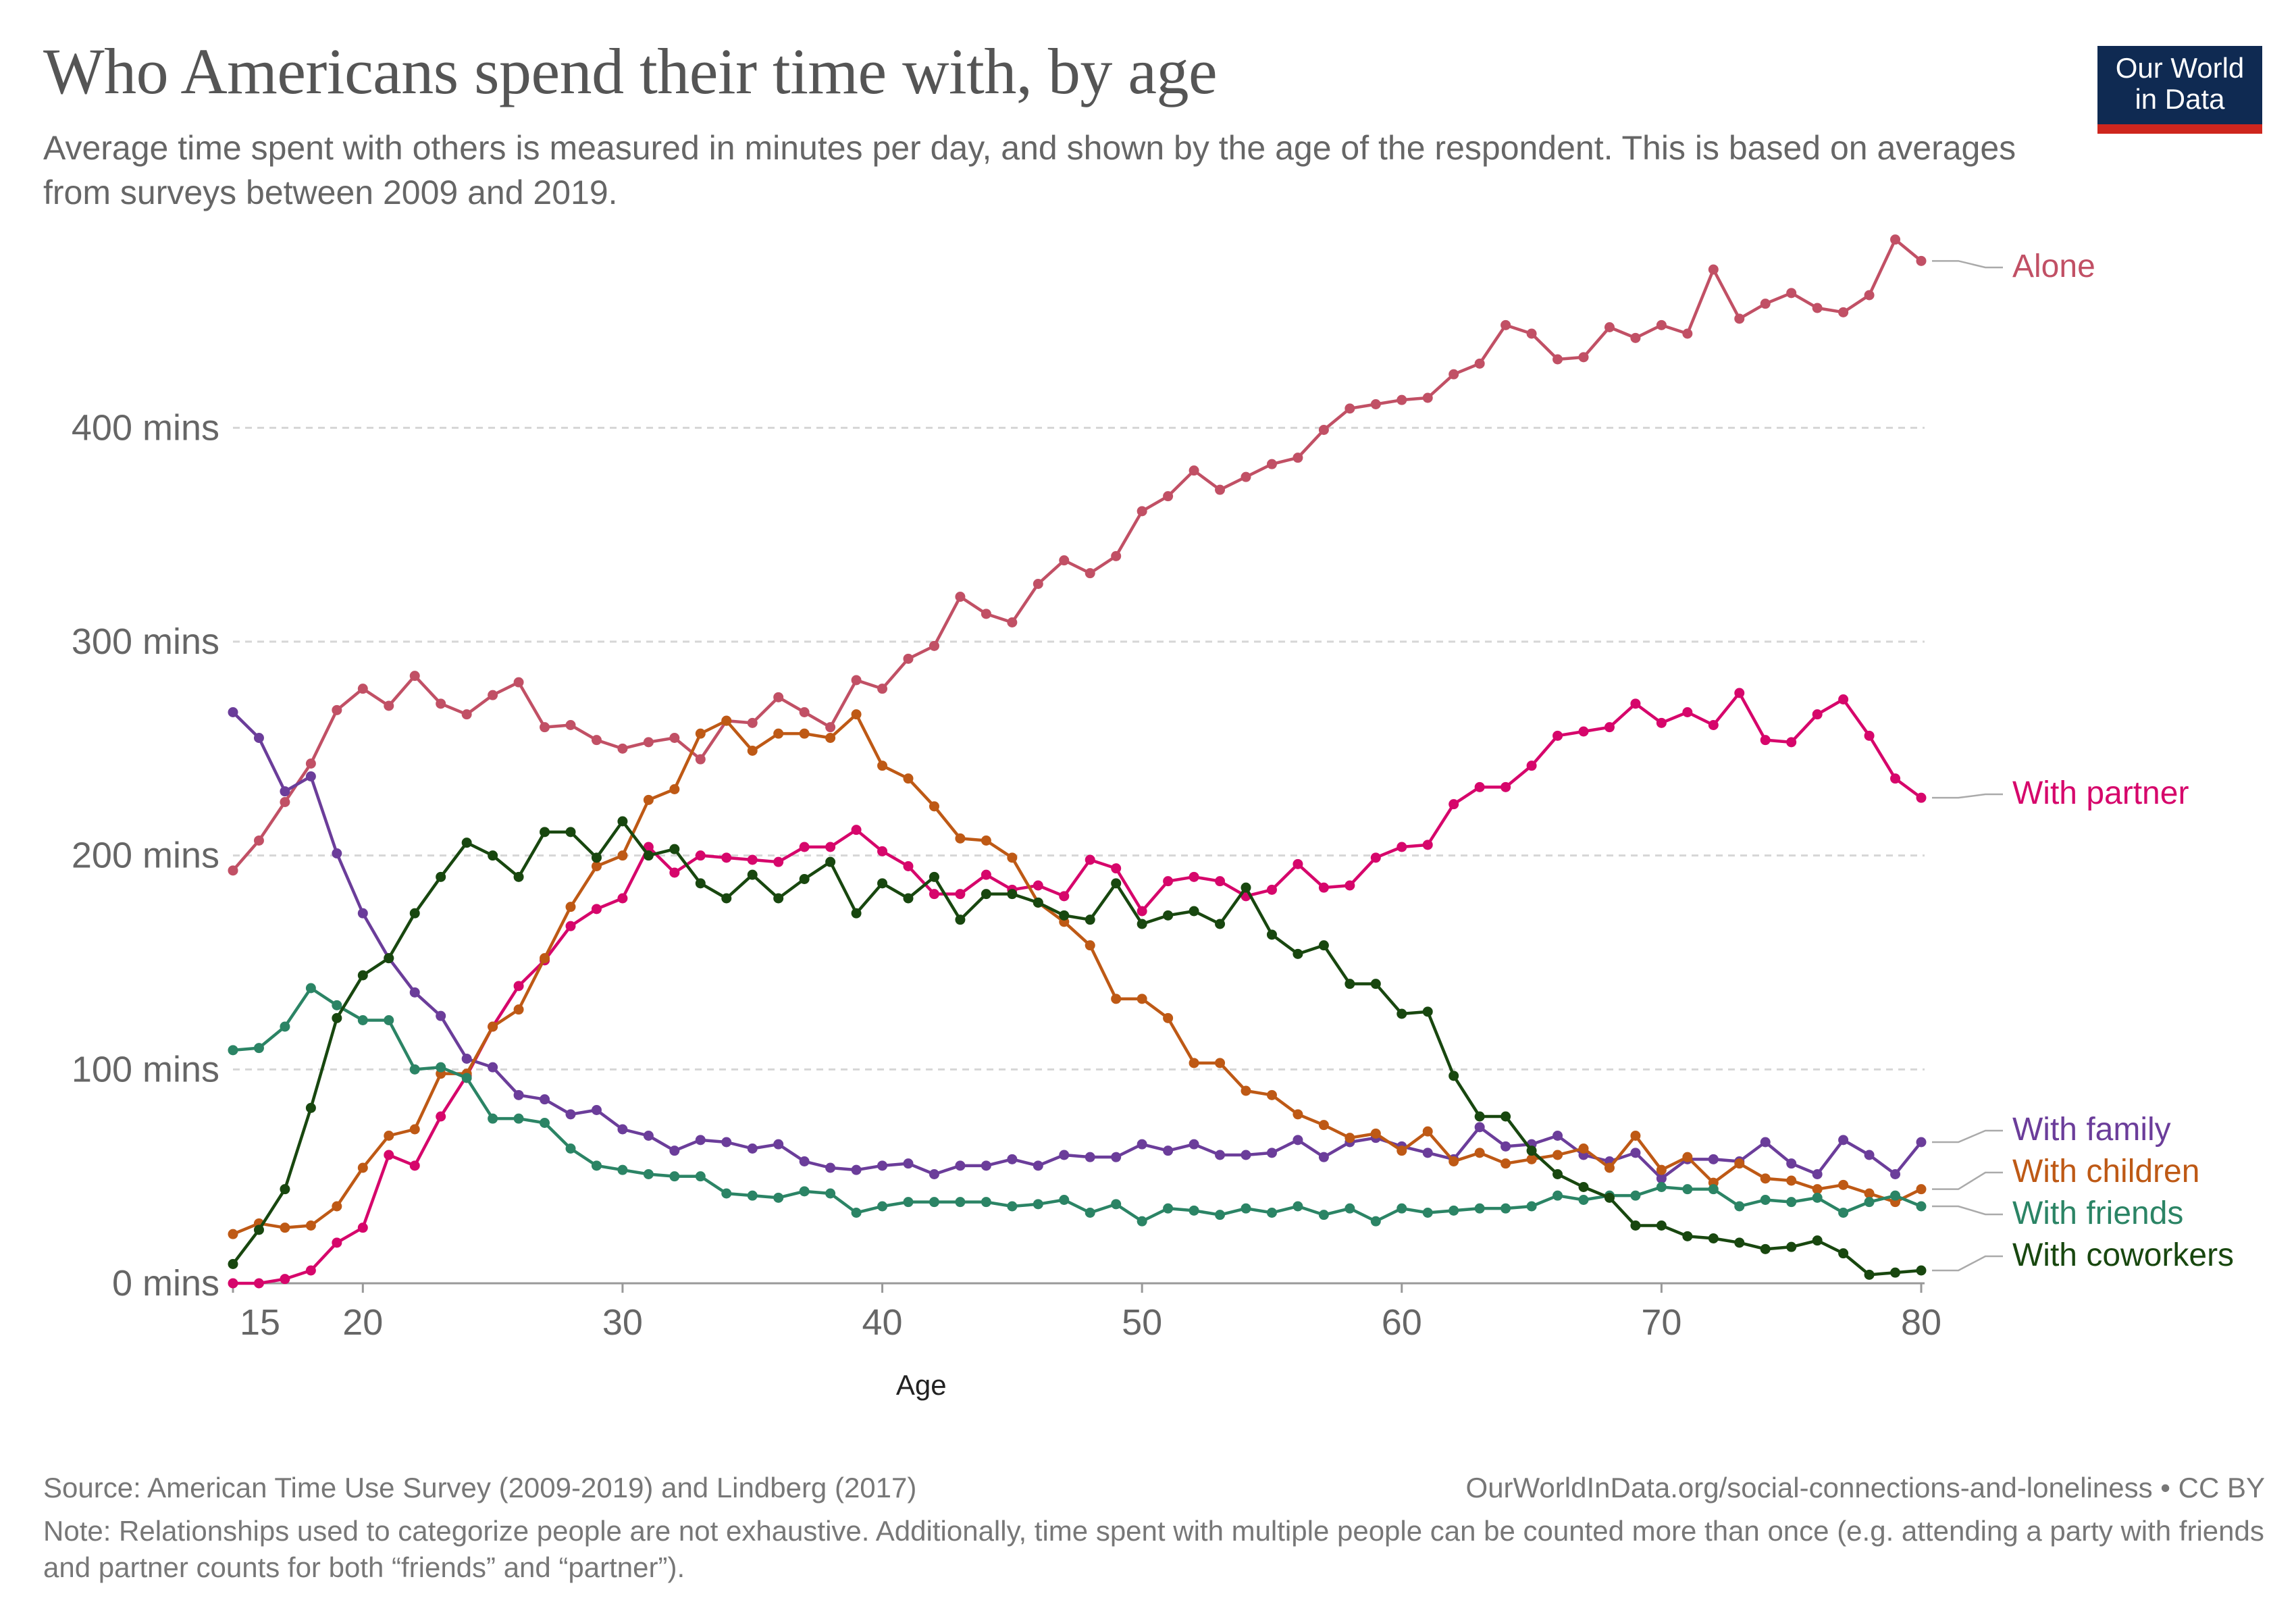 Image resolution: width=2296 pixels, height=1621 pixels. Describe the element at coordinates (2179, 90) in the screenshot. I see `owid-logo: Our World in Data` at that location.